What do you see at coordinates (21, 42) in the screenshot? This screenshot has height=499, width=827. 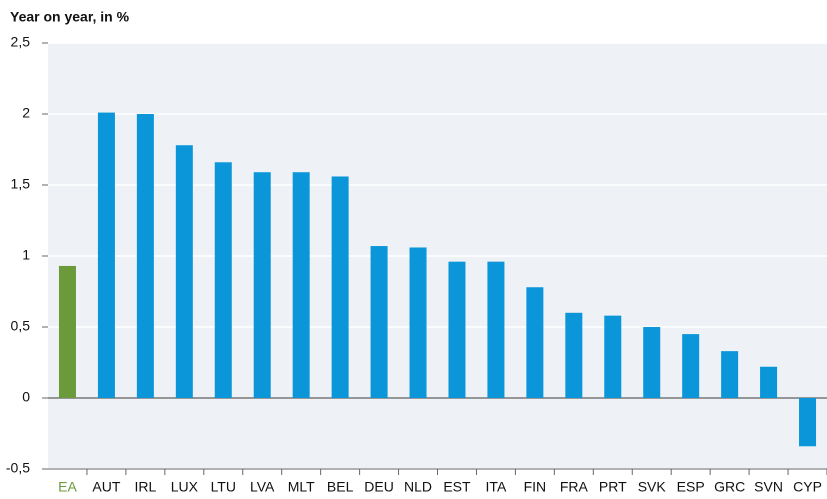 I see `y-tick-label: 2,5` at bounding box center [21, 42].